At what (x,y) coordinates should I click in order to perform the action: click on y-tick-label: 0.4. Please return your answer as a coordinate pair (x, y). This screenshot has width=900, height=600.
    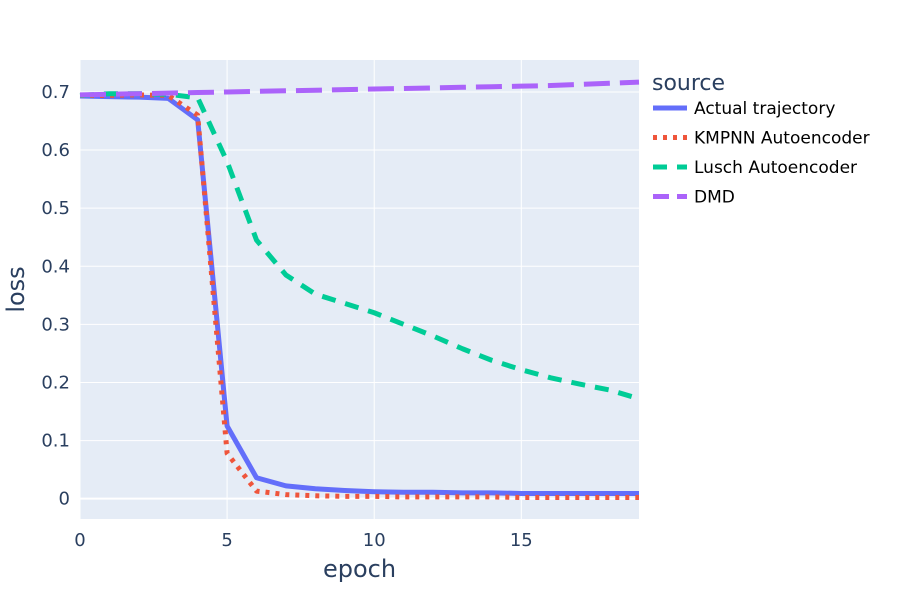
    Looking at the image, I should click on (55, 266).